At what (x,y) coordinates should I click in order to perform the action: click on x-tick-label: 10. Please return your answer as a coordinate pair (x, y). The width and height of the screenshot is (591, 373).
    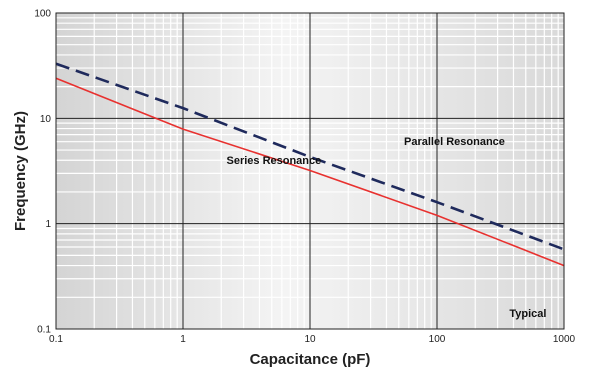
    Looking at the image, I should click on (310, 339).